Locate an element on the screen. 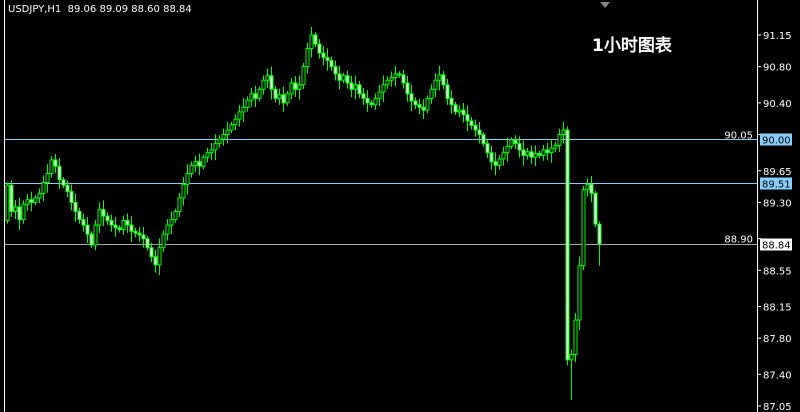  price-label-badge is located at coordinates (776, 244).